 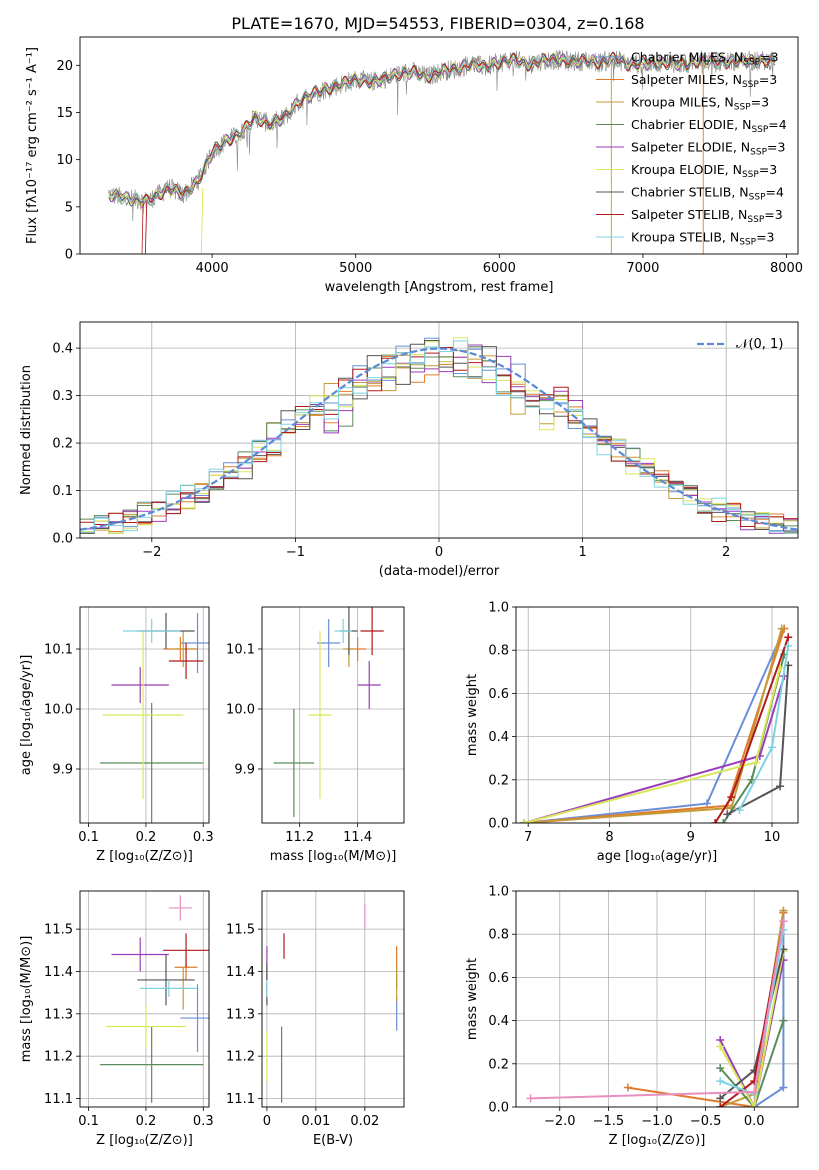 I want to click on panel-7: 0 0.01 0.02 11.1 11.2 11.3 11.4 11.5 E(B-V), so click(x=315, y=1019).